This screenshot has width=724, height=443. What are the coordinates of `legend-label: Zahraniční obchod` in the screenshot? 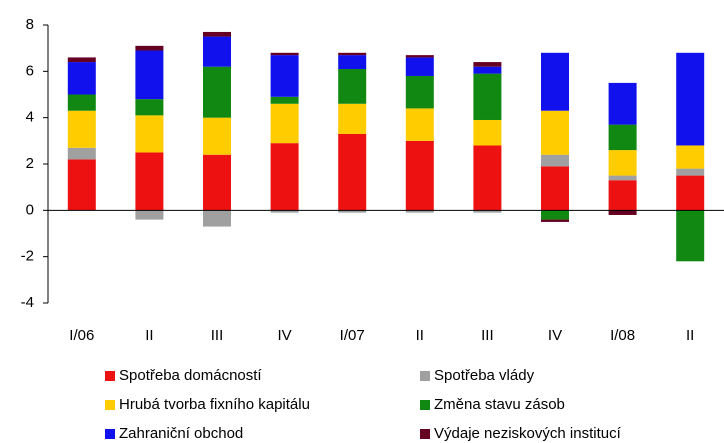 It's located at (181, 433).